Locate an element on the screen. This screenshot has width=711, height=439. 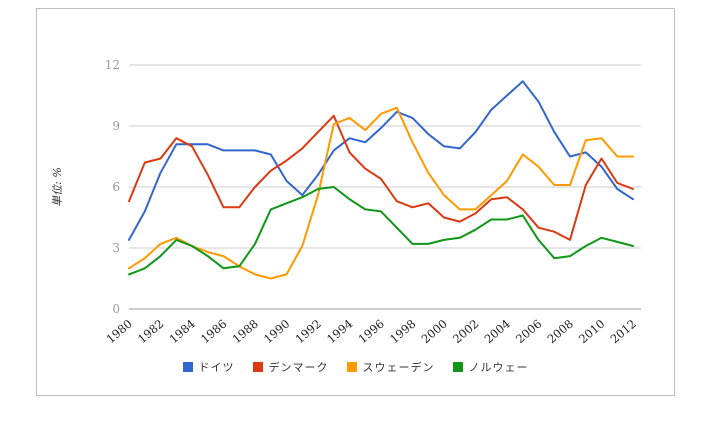
x-tick-label: 1982 is located at coordinates (150, 332).